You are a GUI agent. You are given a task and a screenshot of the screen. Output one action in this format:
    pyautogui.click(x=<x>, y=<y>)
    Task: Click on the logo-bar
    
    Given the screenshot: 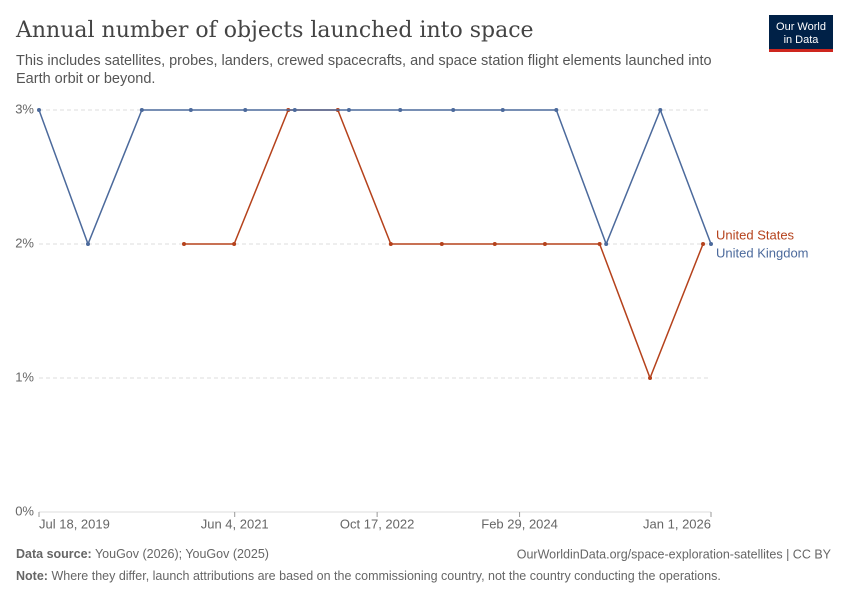 What is the action you would take?
    pyautogui.click(x=801, y=50)
    